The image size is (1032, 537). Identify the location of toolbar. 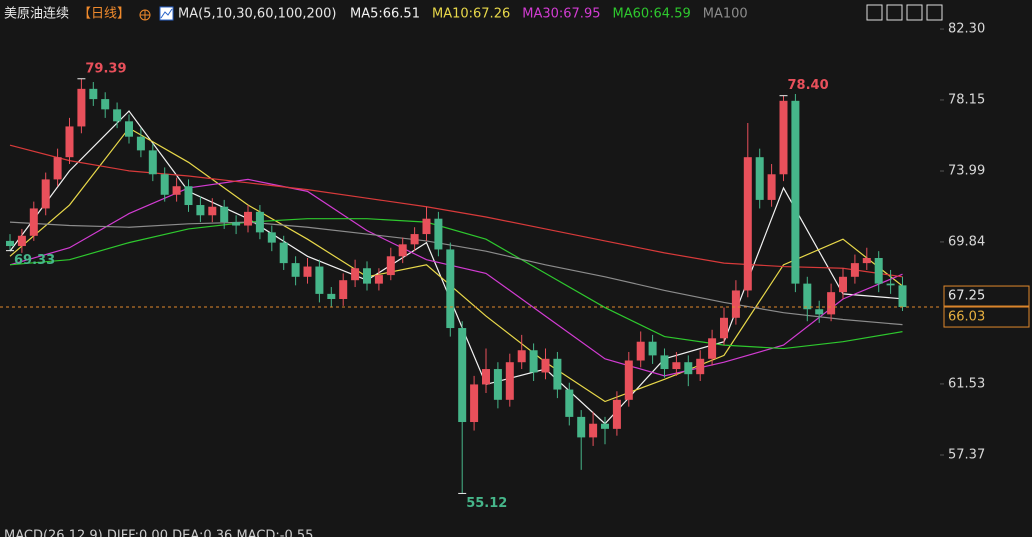
(904, 12).